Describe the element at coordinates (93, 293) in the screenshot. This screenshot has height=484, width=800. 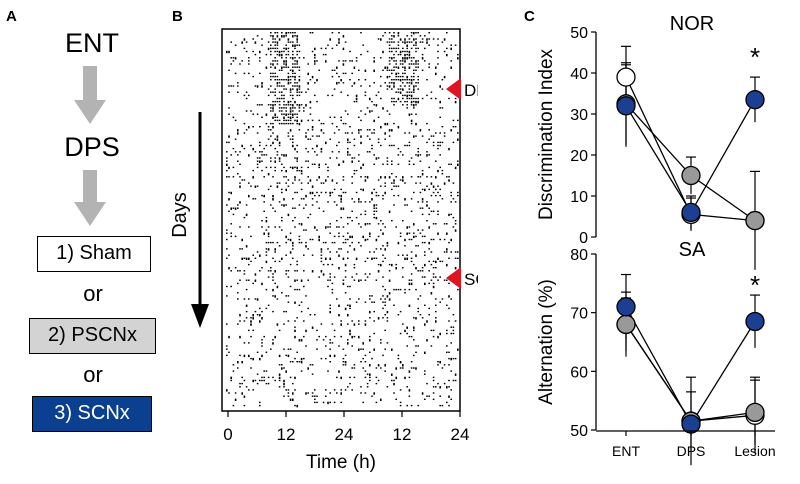
I see `or-label: or` at that location.